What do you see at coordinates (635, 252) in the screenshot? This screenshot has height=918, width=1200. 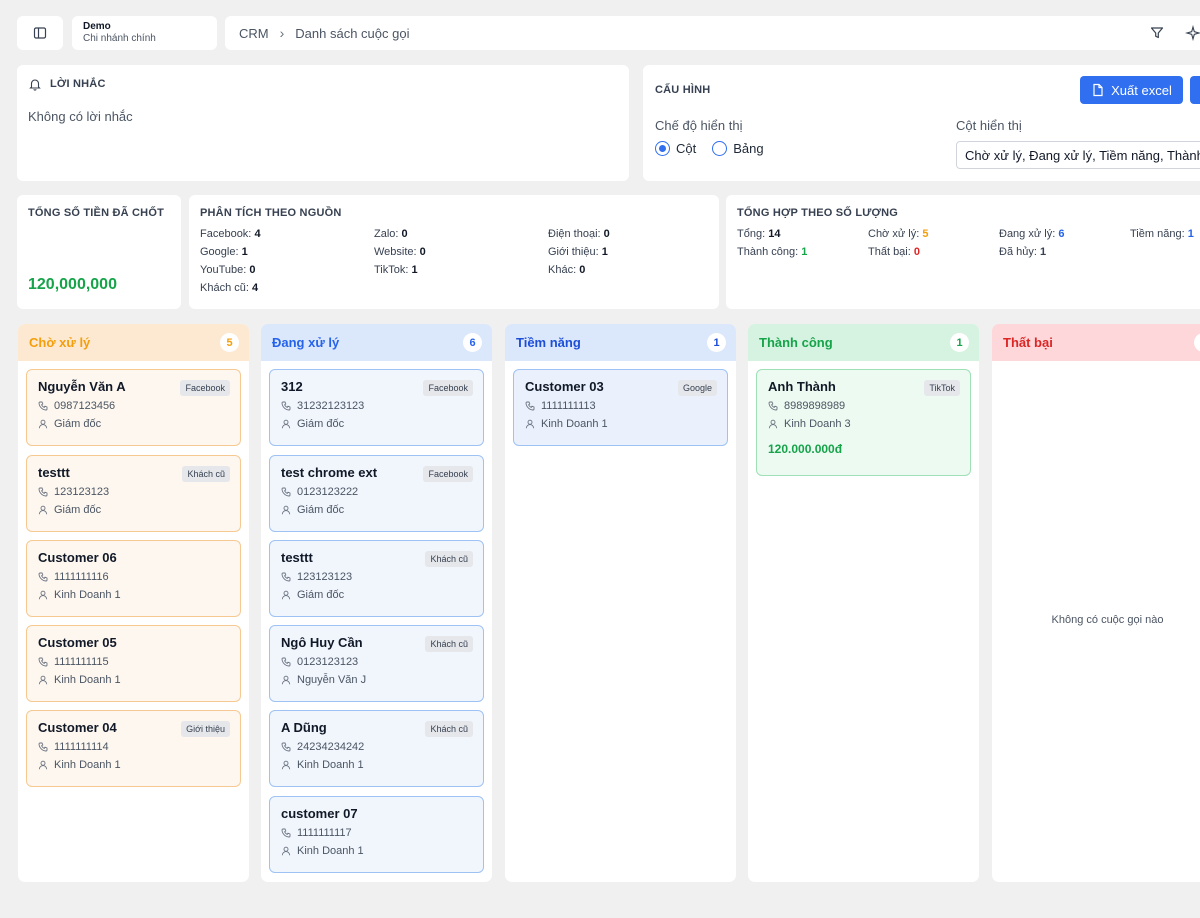 I see `source-item: Giới thiệu: 1` at bounding box center [635, 252].